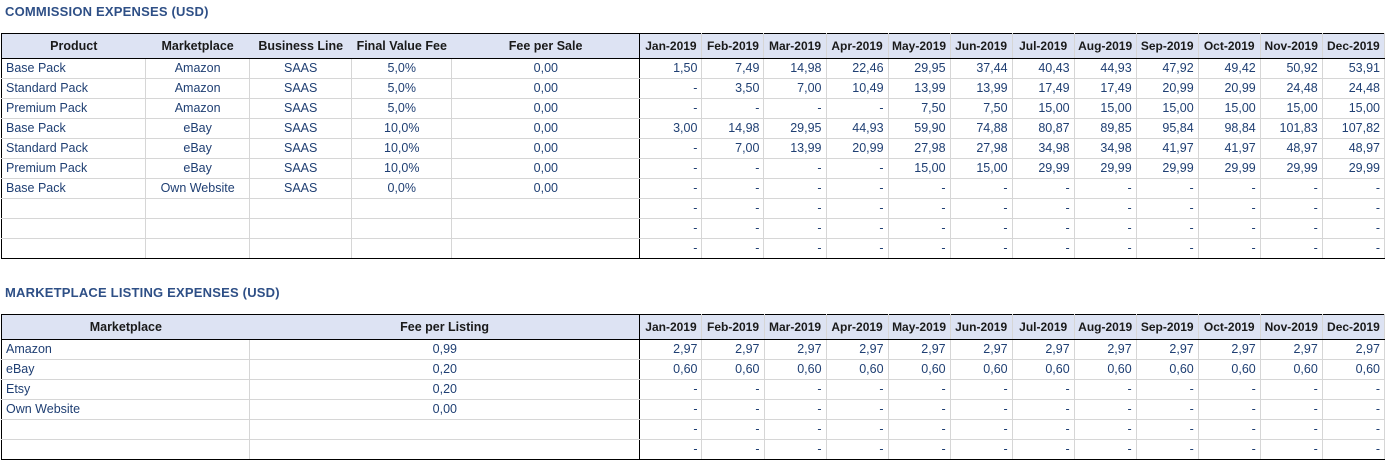  Describe the element at coordinates (1043, 68) in the screenshot. I see `month-value-cell: 40,43` at that location.